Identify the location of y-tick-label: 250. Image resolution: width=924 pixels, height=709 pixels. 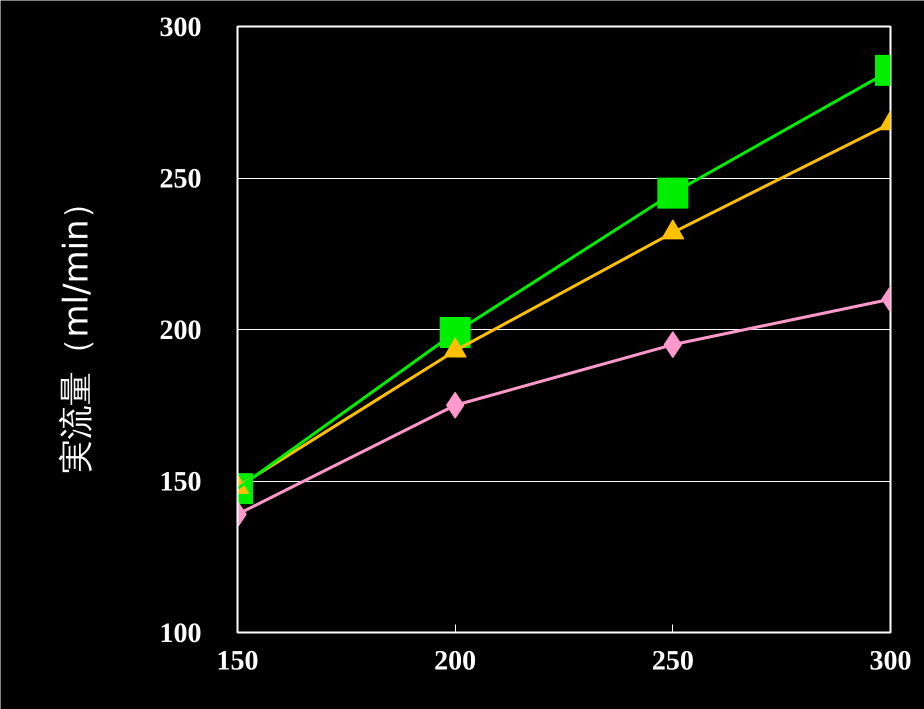
(181, 179).